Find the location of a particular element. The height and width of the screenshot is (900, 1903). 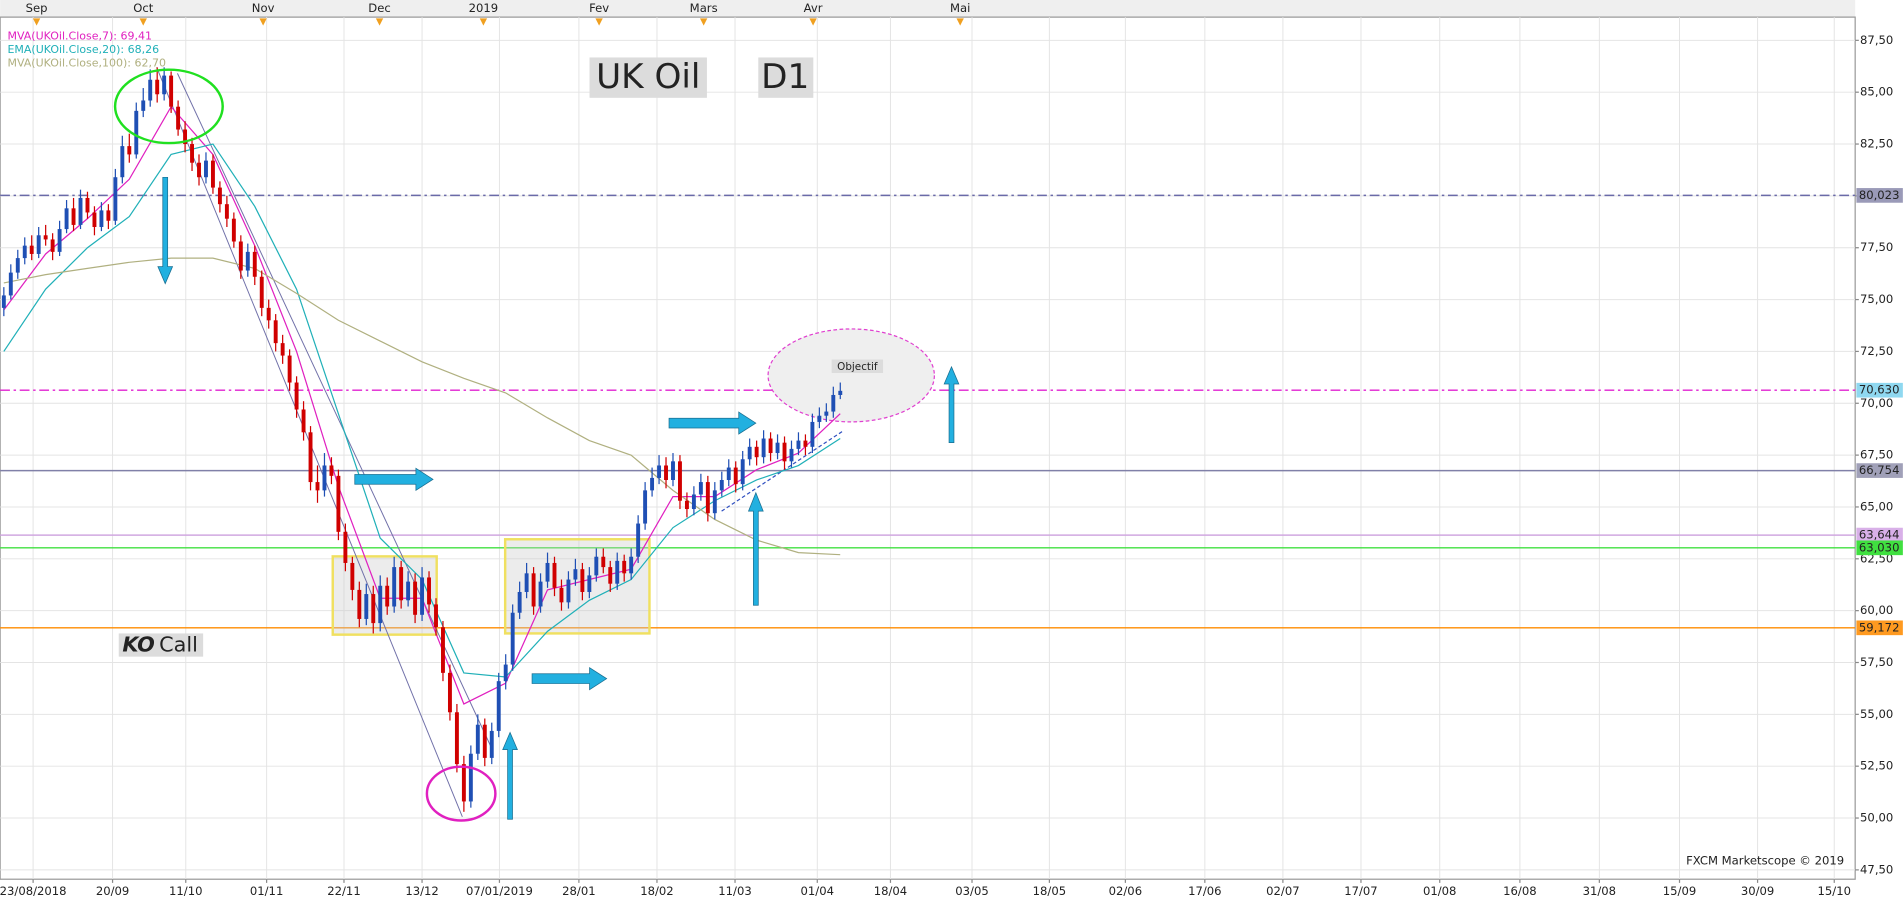

x-tick-label: 23/08/2018 is located at coordinates (33, 891).